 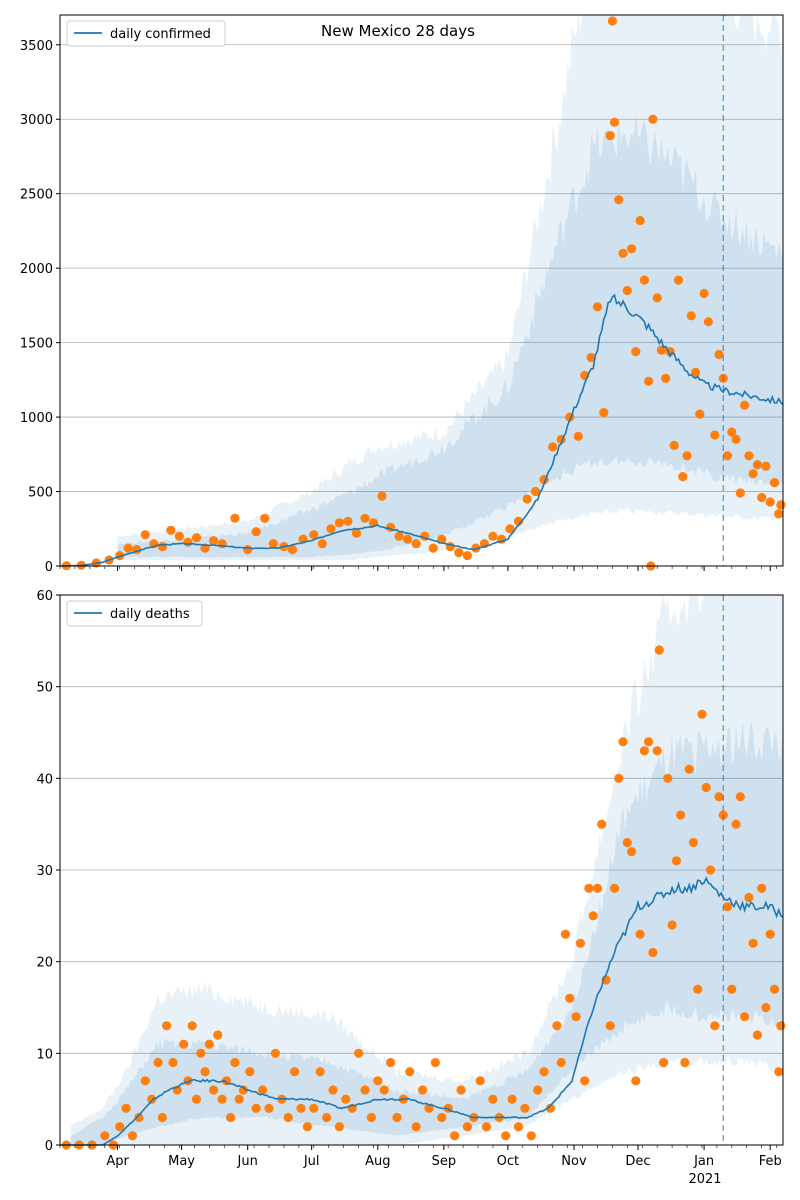 What do you see at coordinates (704, 1179) in the screenshot?
I see `x-year-label: 2021` at bounding box center [704, 1179].